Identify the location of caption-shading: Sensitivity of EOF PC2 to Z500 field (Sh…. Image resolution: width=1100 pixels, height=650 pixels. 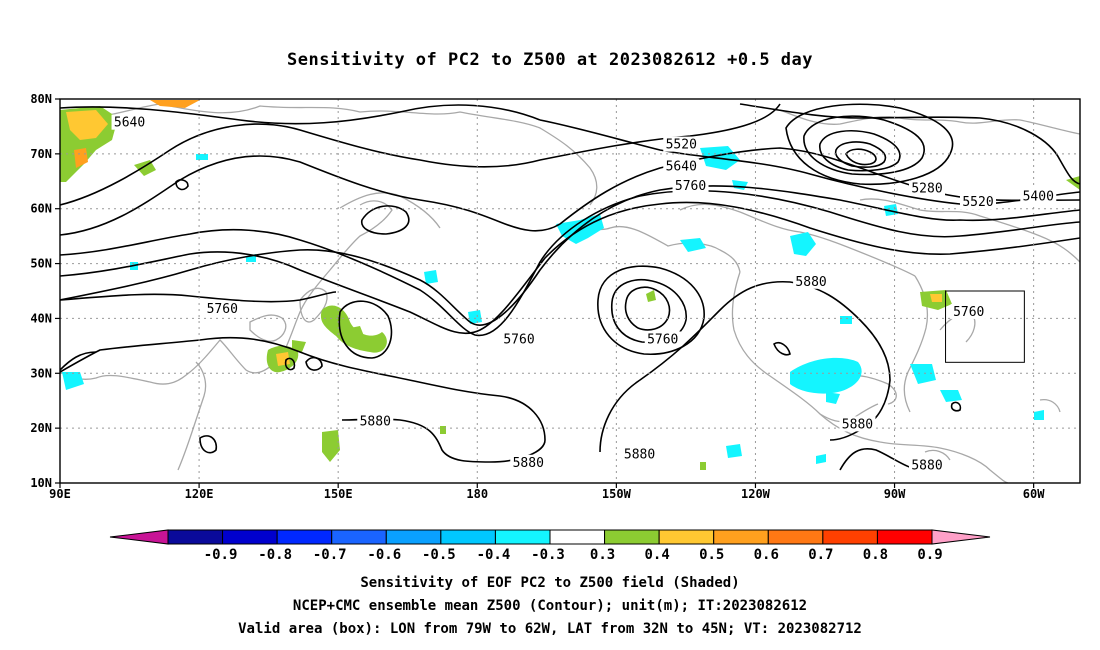
(550, 583).